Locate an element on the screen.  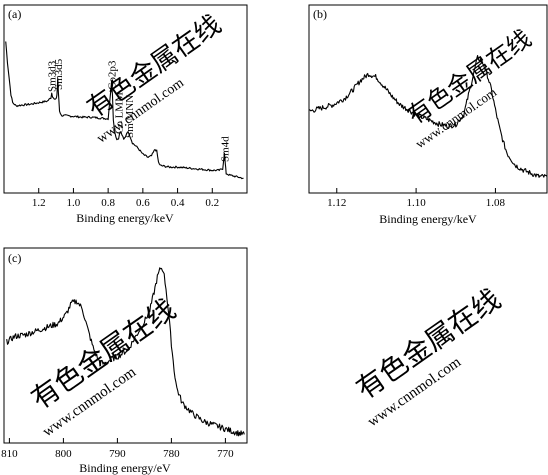
panel-a-annotation: Sm3d3 is located at coordinates (53, 76).